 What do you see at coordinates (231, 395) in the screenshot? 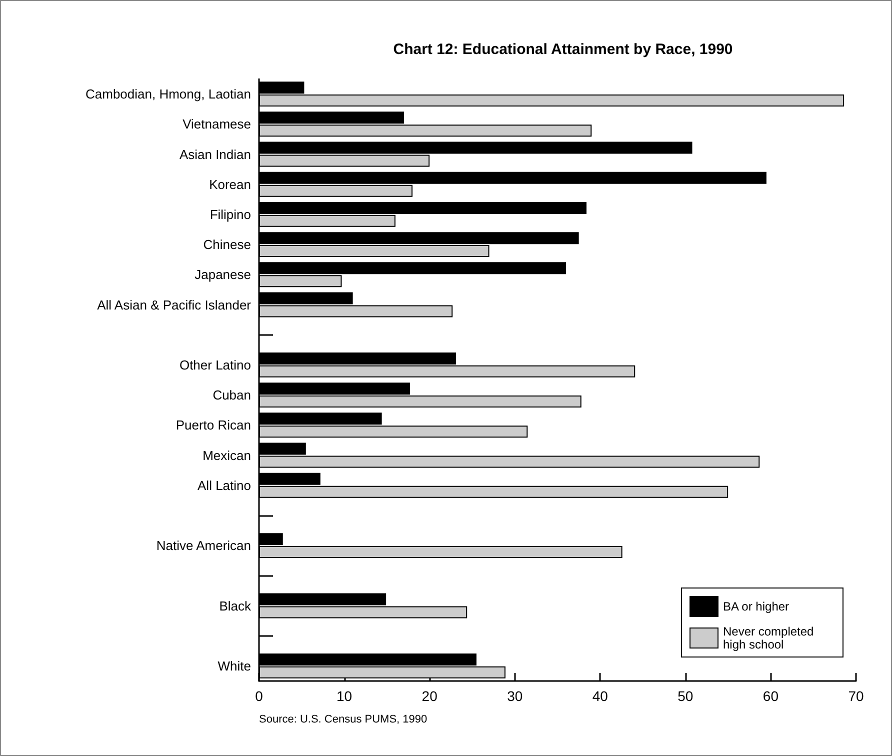
I see `y-tick-label: Cuban` at bounding box center [231, 395].